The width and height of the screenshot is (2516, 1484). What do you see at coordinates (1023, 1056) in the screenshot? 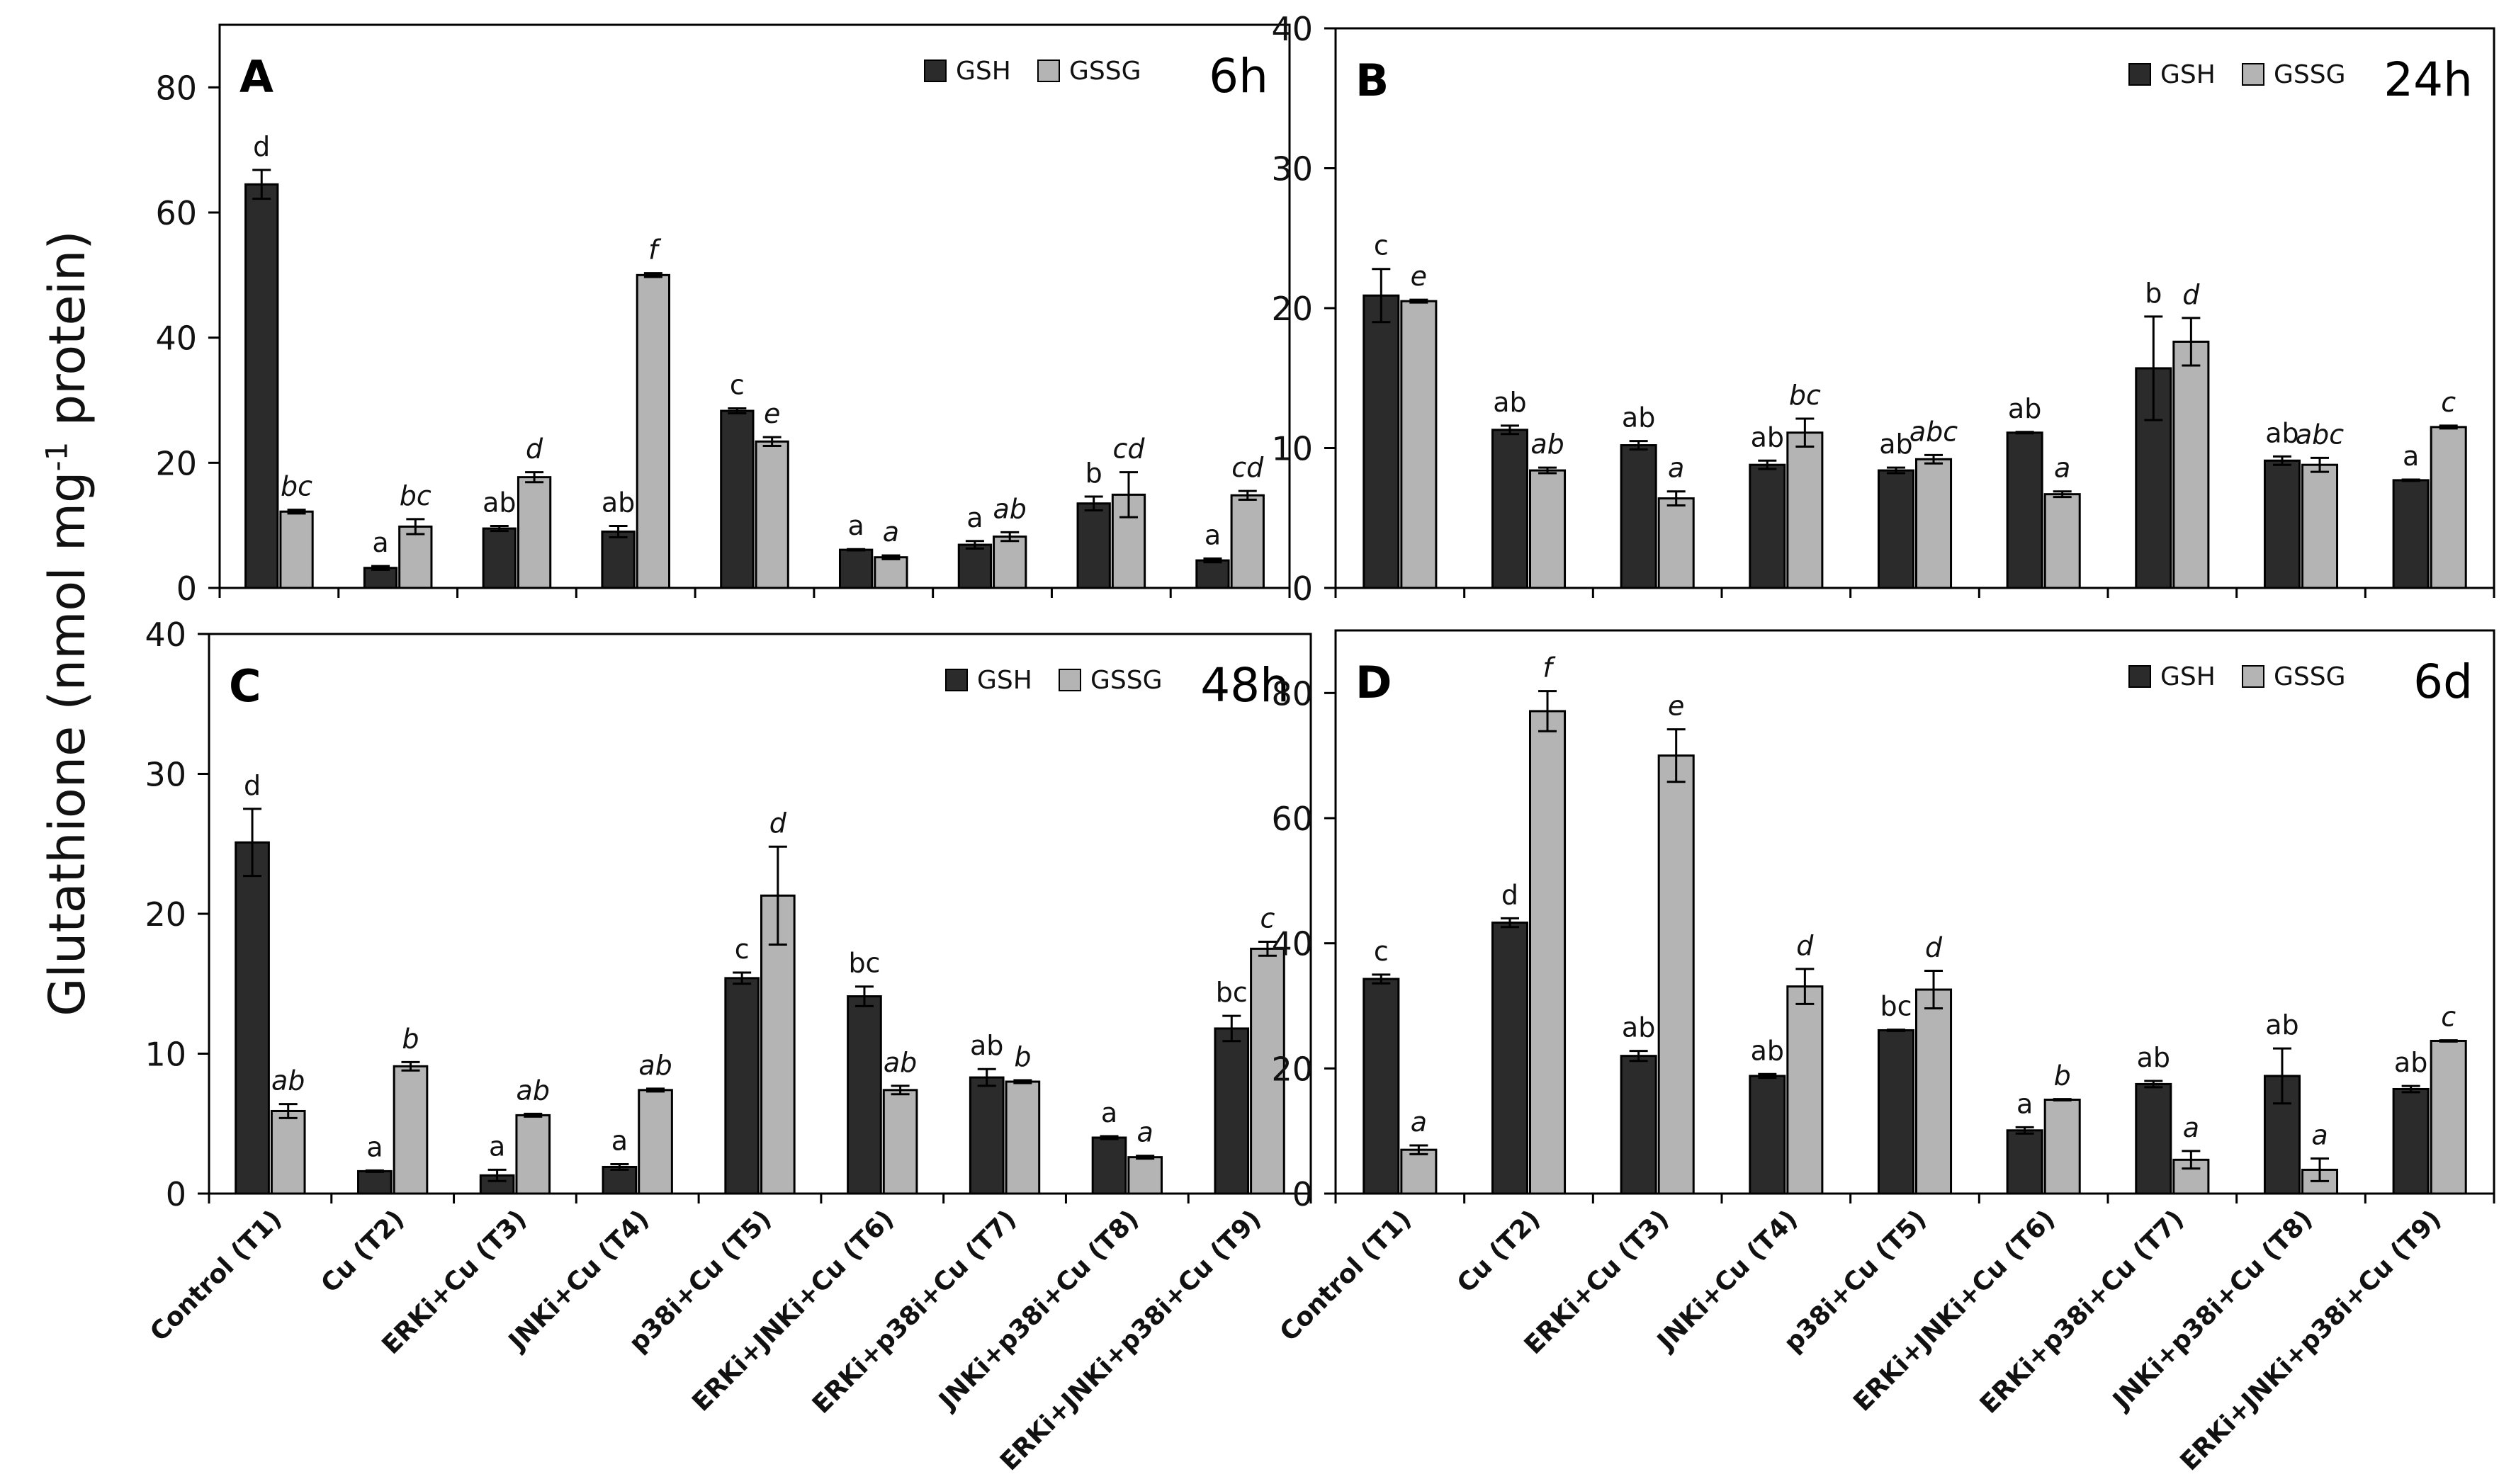
I see `significance-label-gssg: b` at bounding box center [1023, 1056].